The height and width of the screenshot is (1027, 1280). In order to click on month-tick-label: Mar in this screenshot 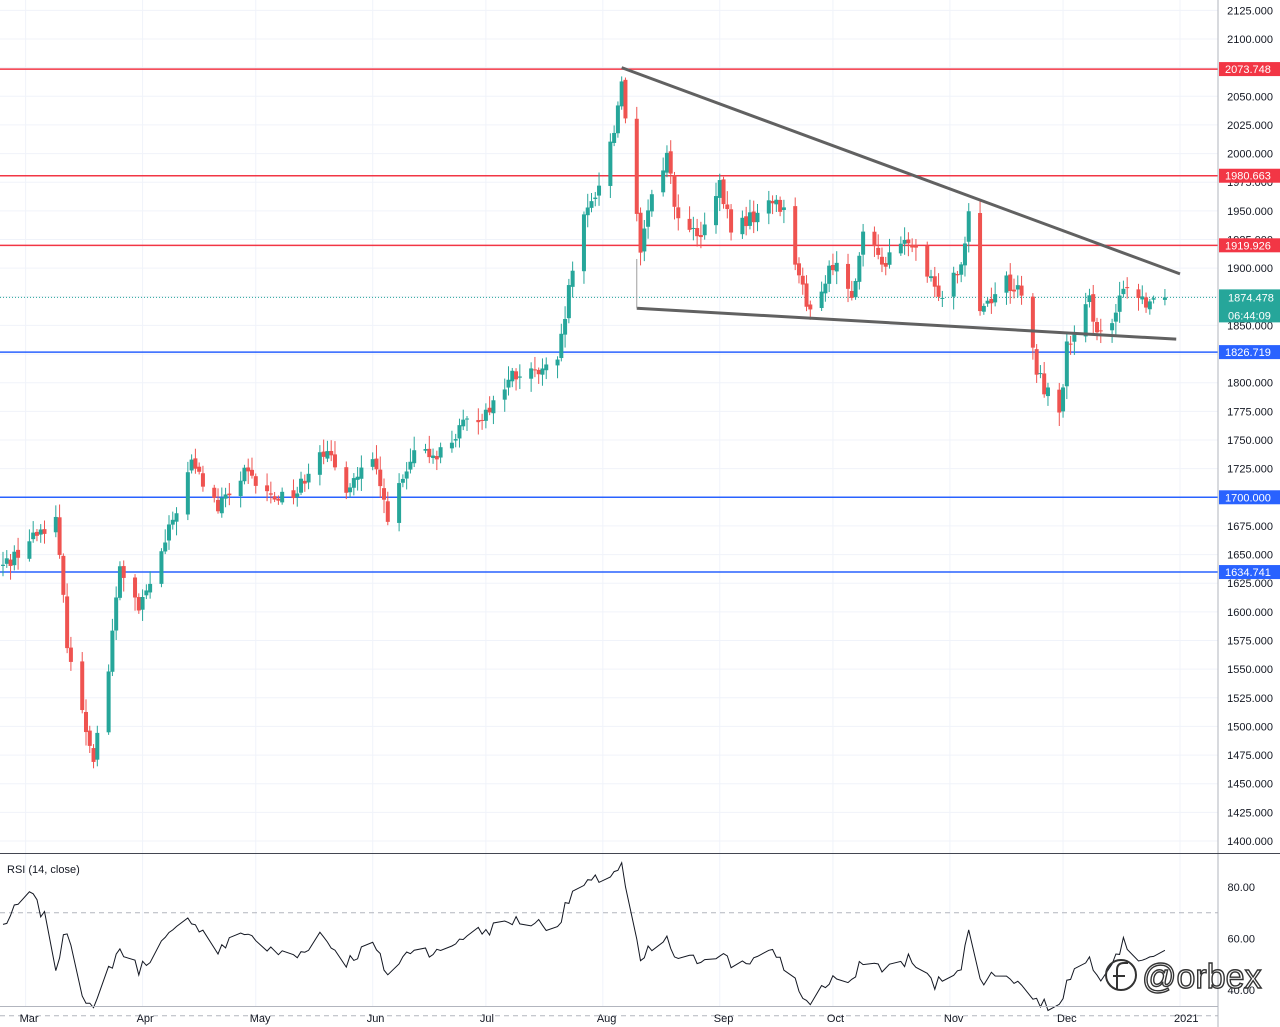, I will do `click(29, 1019)`.